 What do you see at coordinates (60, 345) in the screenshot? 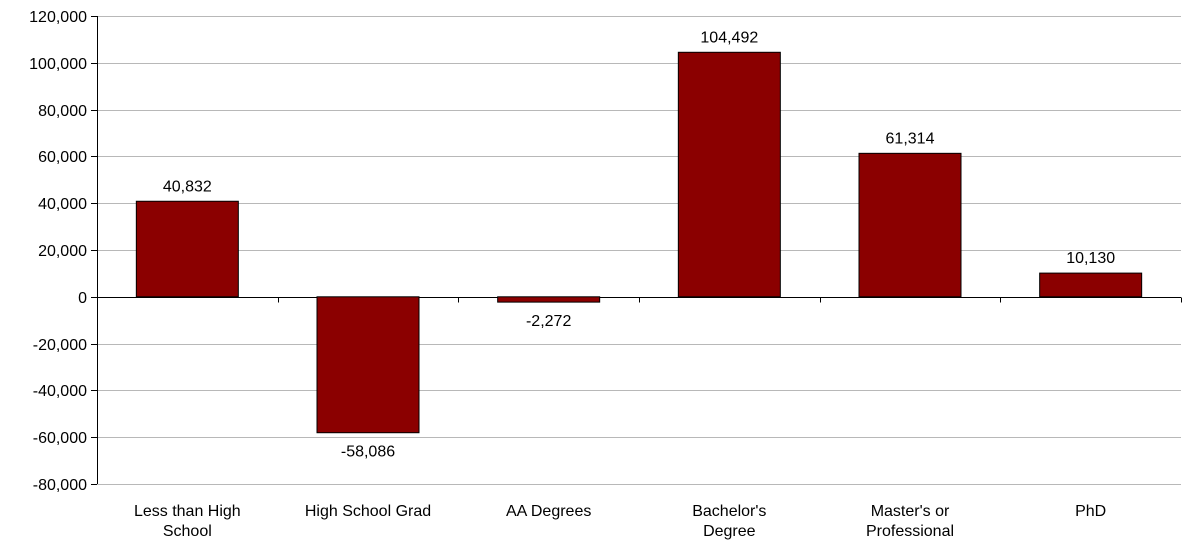
I see `y-tick-label: -20,000` at bounding box center [60, 345].